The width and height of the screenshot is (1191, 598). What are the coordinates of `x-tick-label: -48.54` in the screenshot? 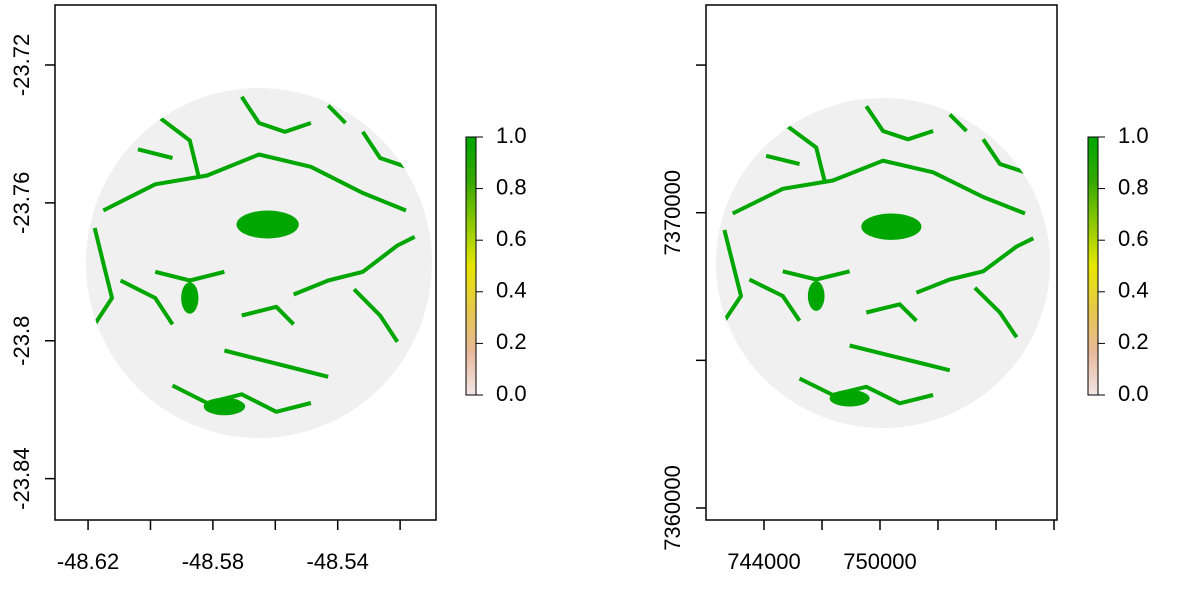 It's located at (338, 561).